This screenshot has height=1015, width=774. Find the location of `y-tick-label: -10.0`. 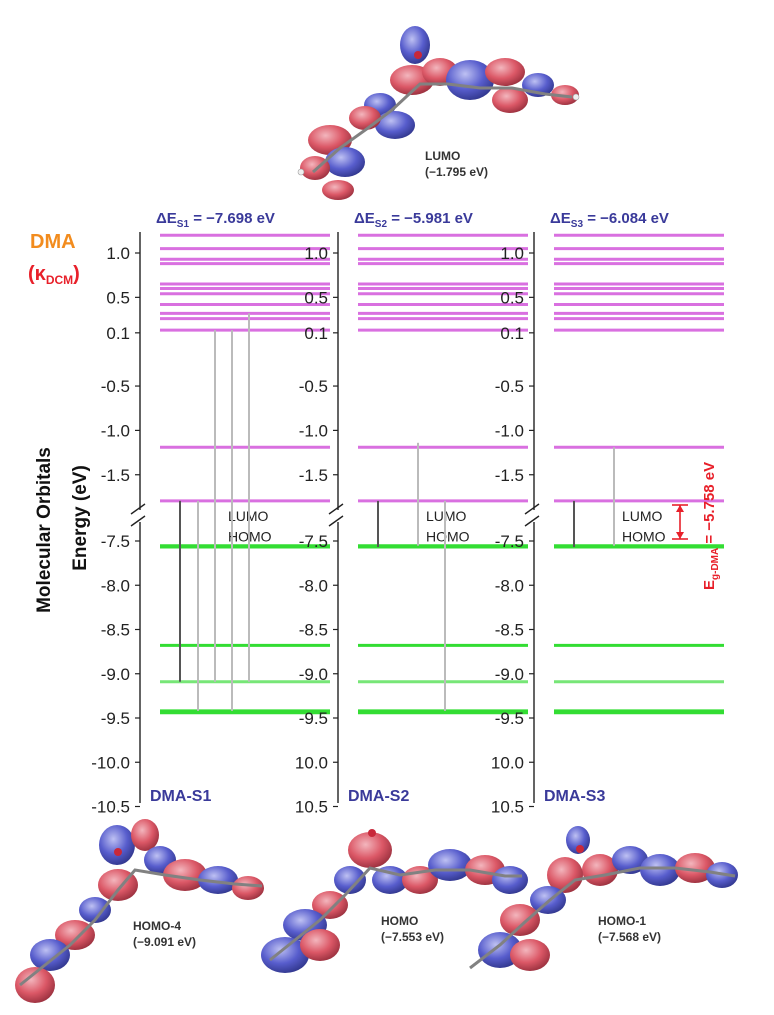

y-tick-label: -10.0 is located at coordinates (110, 762).